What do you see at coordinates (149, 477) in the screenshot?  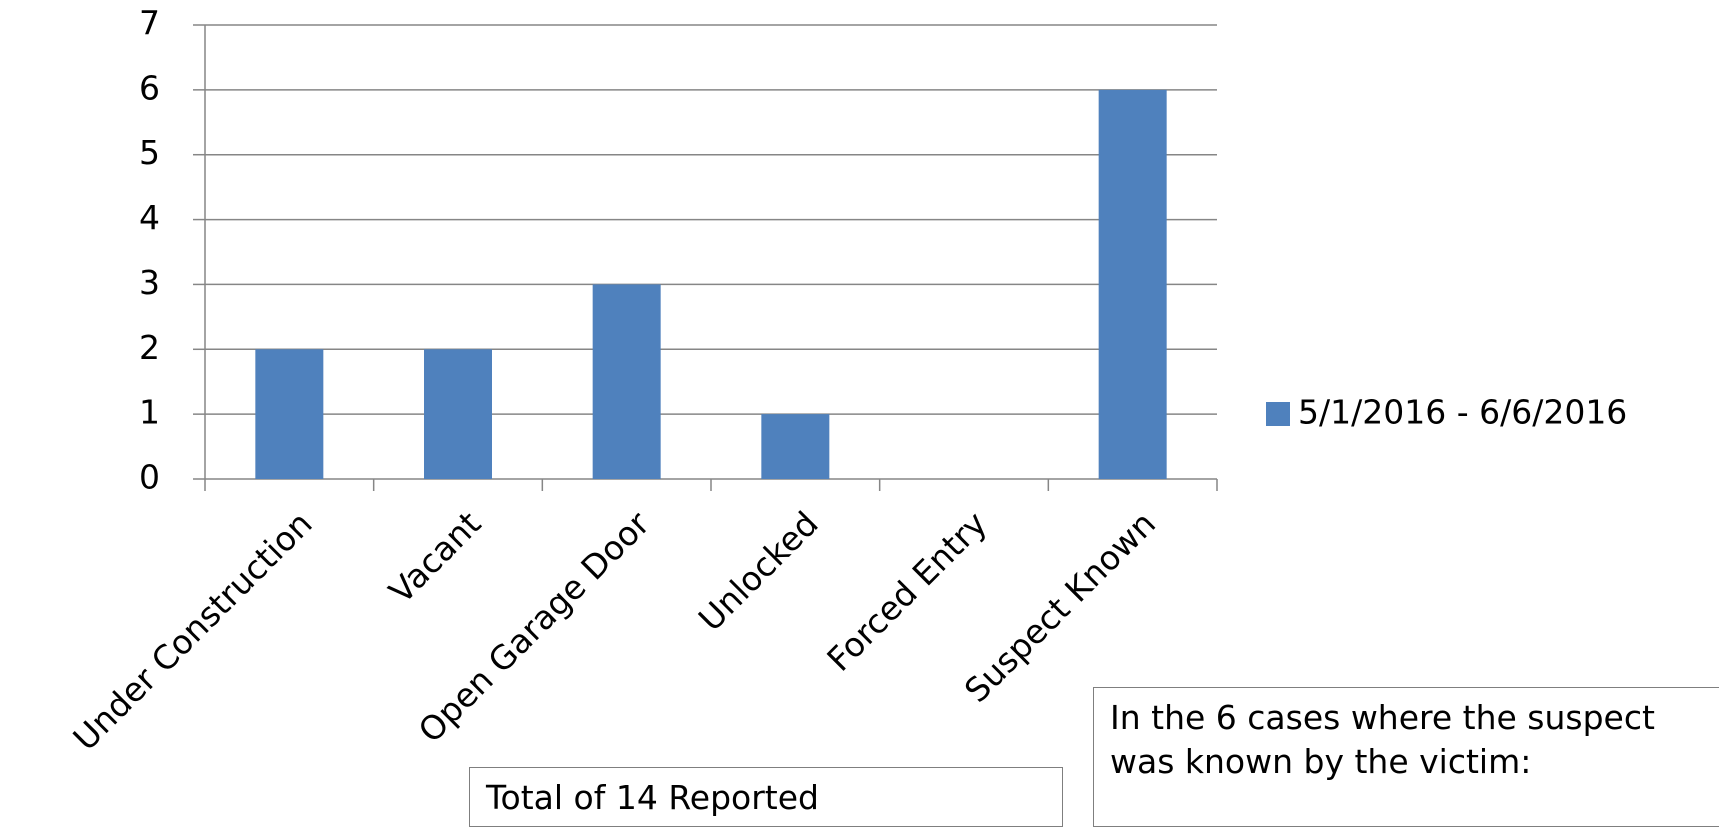 I see `y-tick-label: 0` at bounding box center [149, 477].